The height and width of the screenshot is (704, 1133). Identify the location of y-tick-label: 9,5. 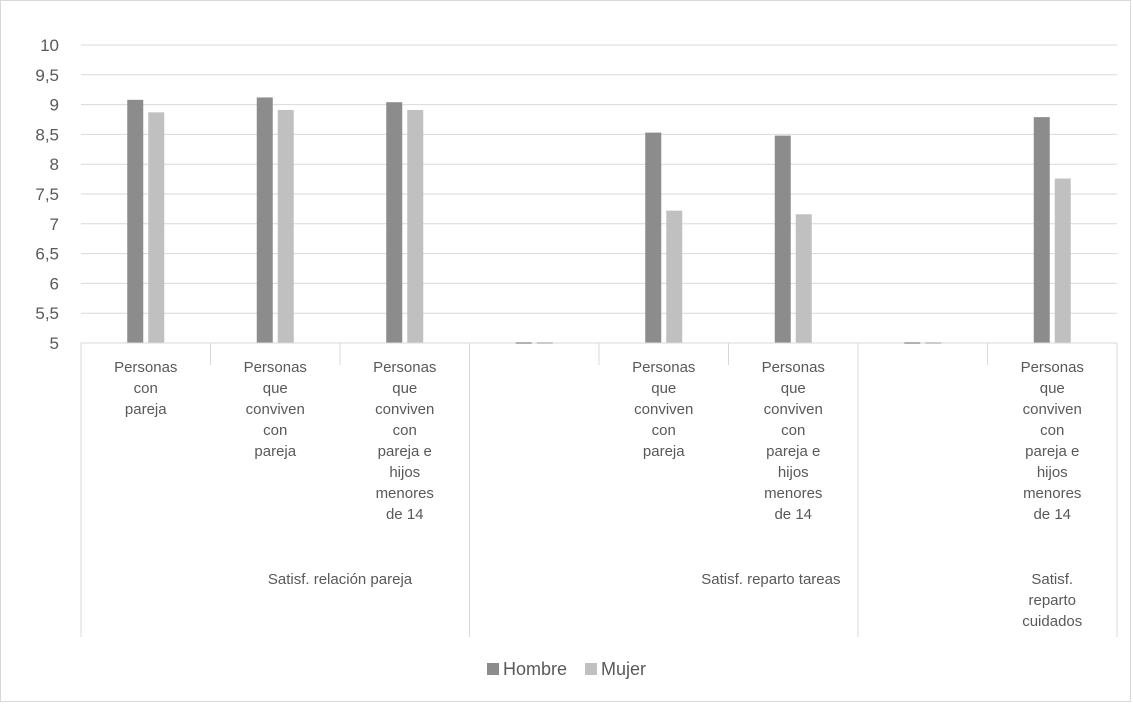
(47, 75).